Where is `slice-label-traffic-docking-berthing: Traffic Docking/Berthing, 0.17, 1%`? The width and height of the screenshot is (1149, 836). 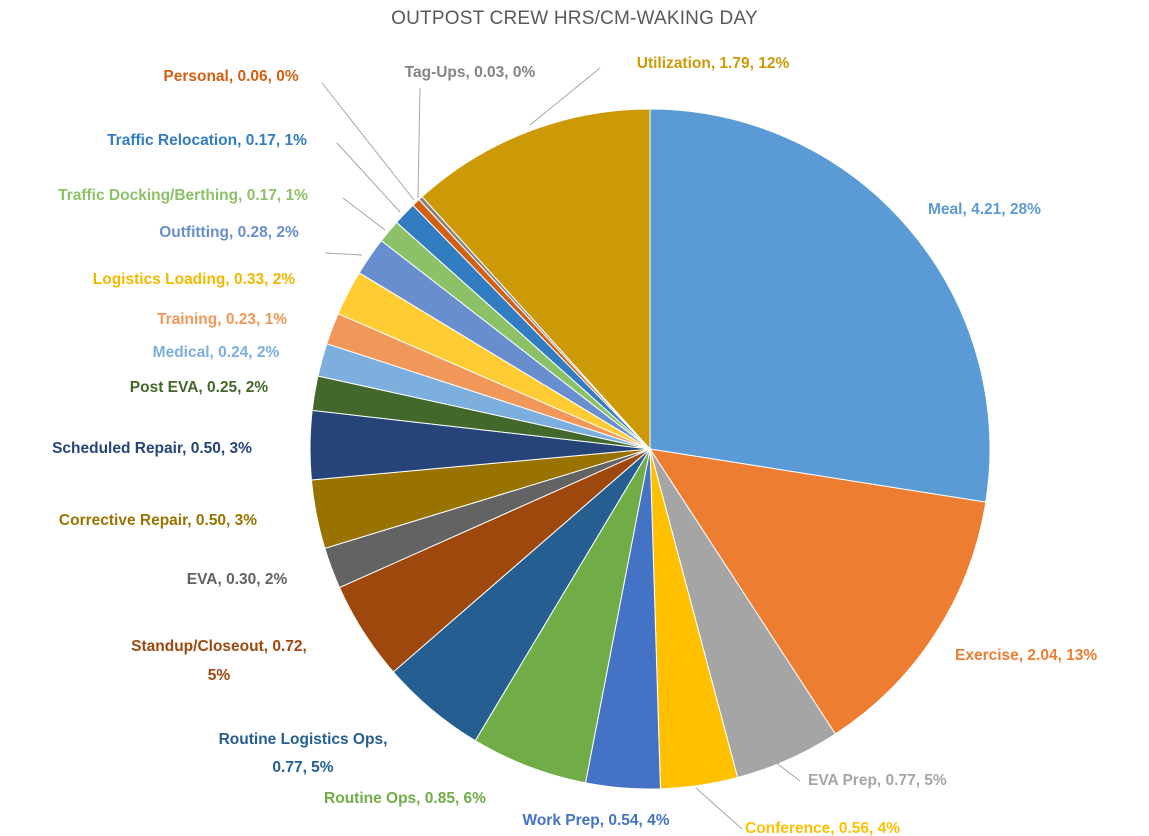 slice-label-traffic-docking-berthing: Traffic Docking/Berthing, 0.17, 1% is located at coordinates (183, 195).